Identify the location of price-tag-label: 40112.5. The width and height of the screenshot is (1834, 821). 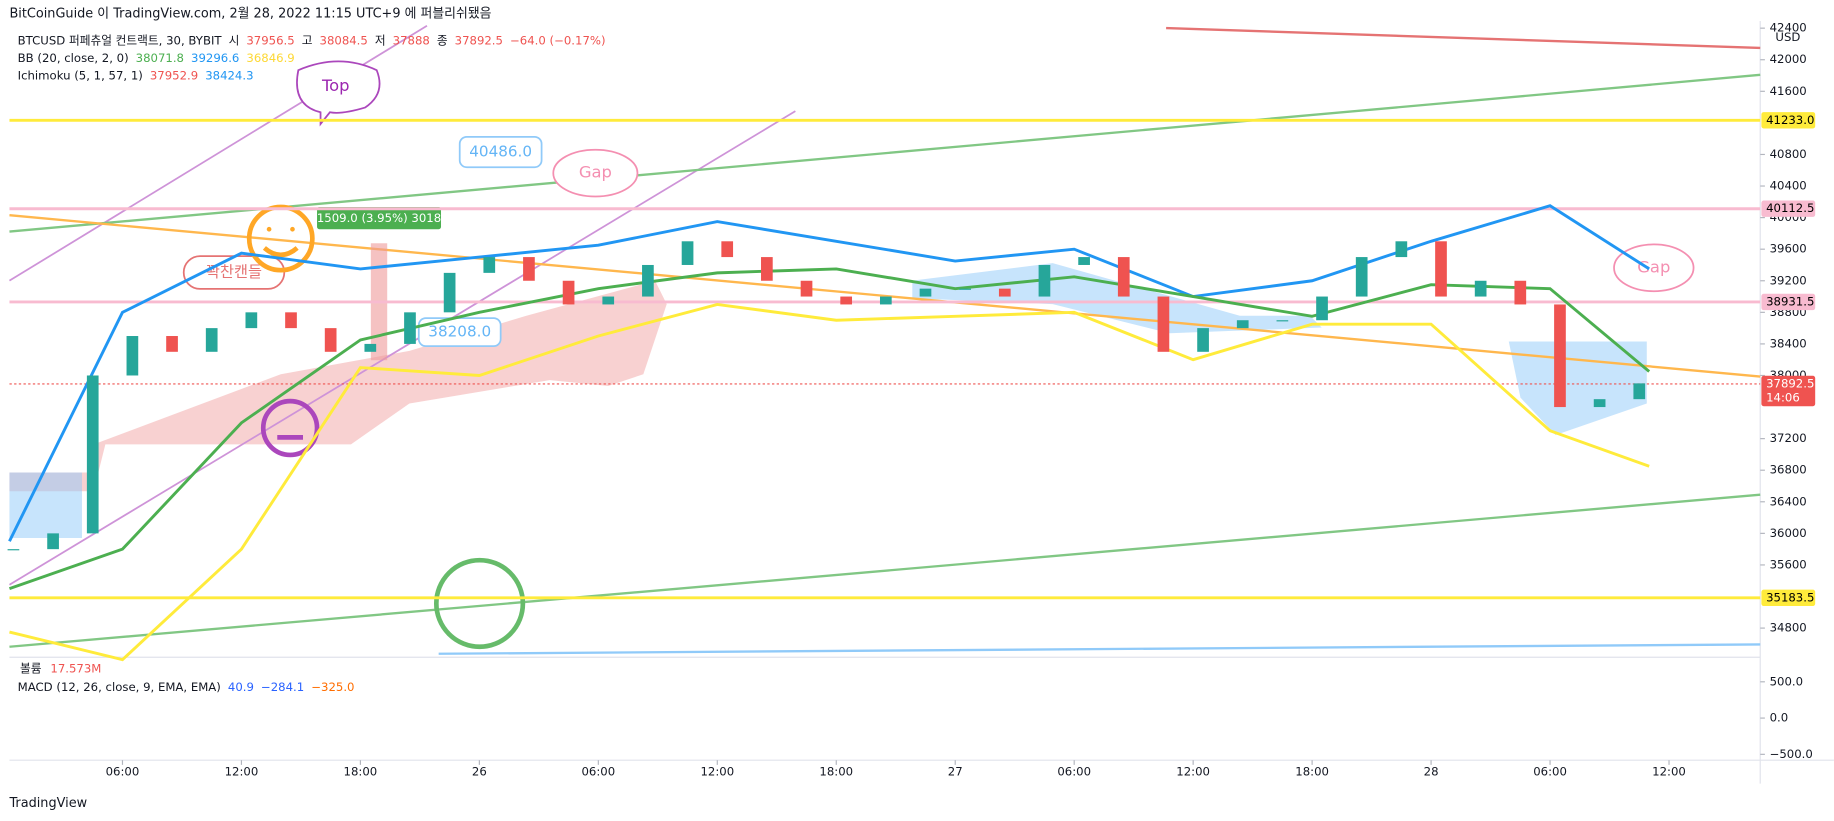
(1790, 208).